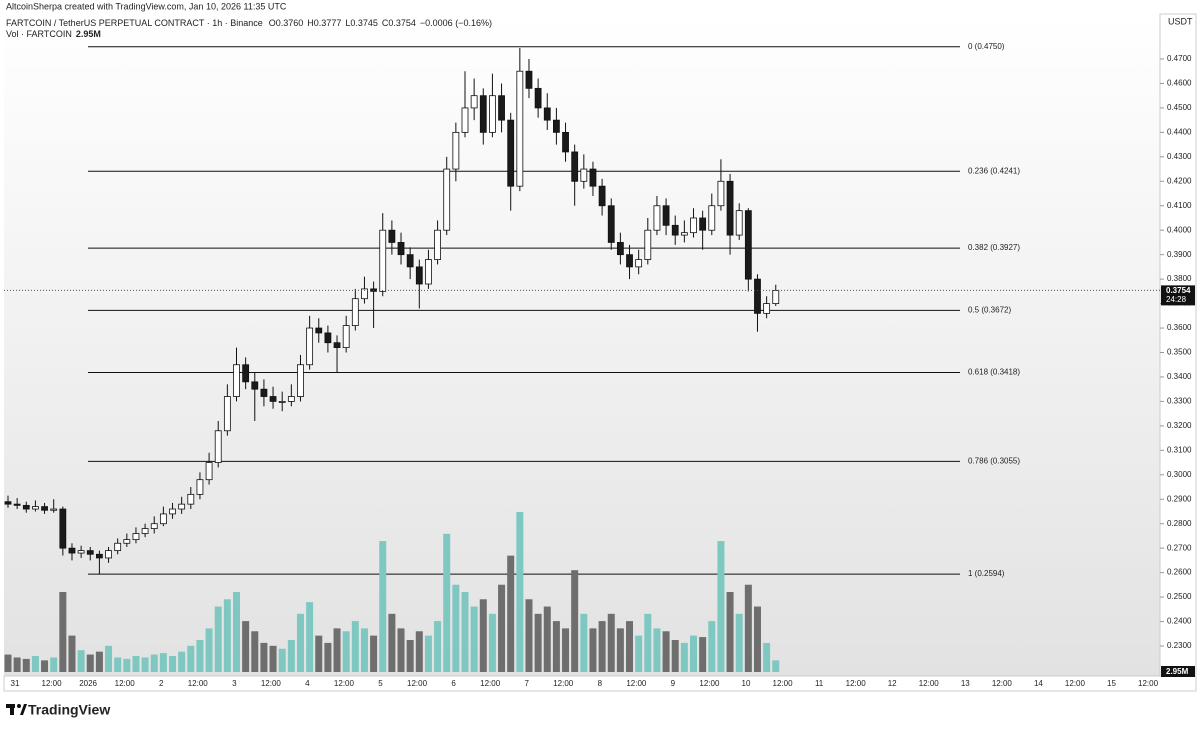 This screenshot has width=1200, height=733. Describe the element at coordinates (1179, 596) in the screenshot. I see `y-tick-label: 0.2500` at that location.